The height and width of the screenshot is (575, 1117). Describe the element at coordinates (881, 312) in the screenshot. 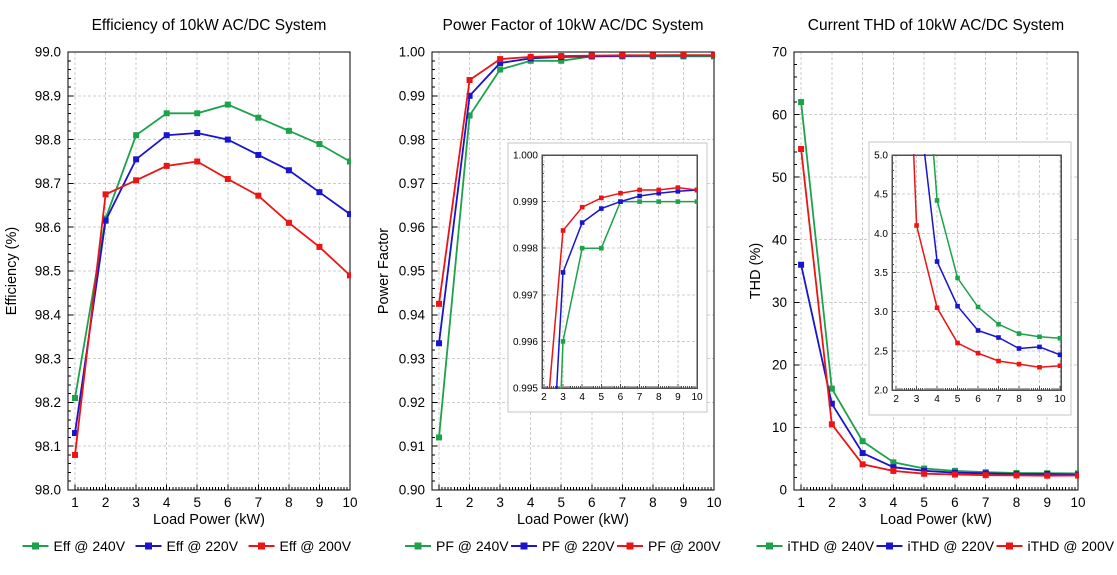

I see `y-tick-label: 3.0` at that location.